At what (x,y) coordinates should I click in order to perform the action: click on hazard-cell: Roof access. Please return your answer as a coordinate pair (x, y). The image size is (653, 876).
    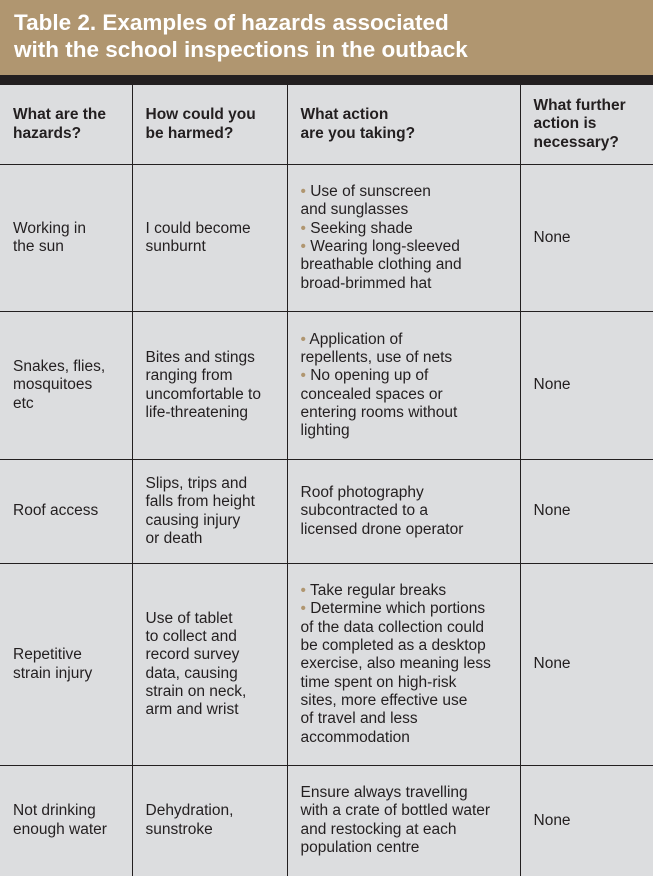
    Looking at the image, I should click on (66, 511).